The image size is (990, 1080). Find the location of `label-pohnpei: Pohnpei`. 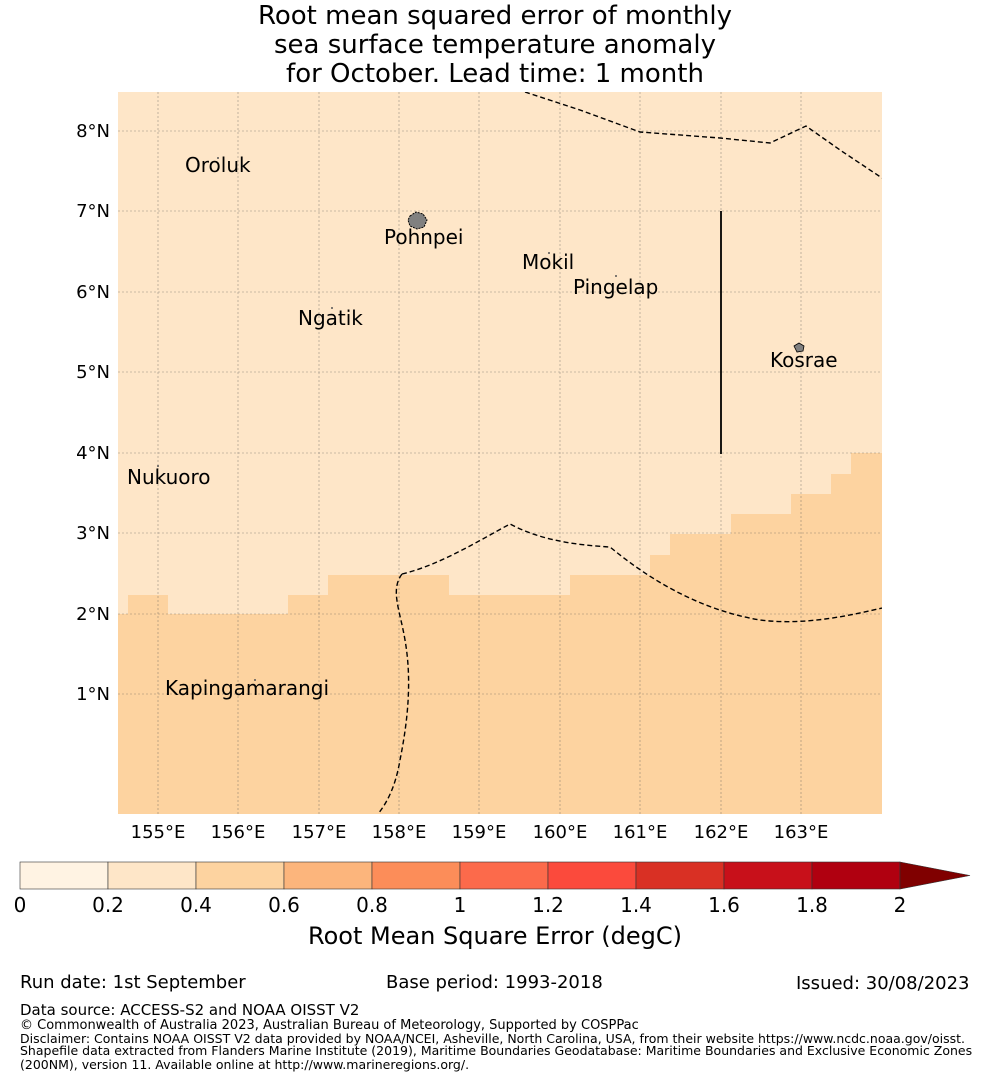

label-pohnpei: Pohnpei is located at coordinates (424, 237).